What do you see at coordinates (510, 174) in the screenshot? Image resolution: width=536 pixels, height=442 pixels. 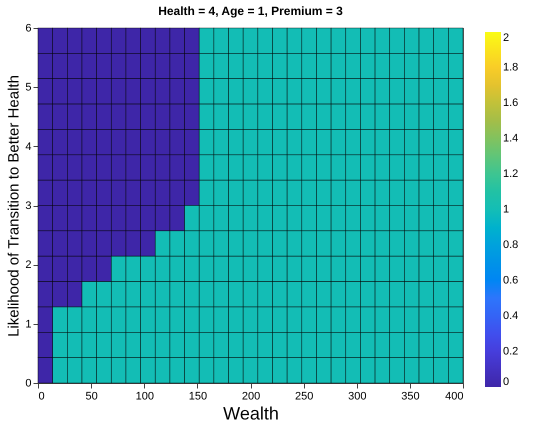 I see `color-bar-label: 1.2` at bounding box center [510, 174].